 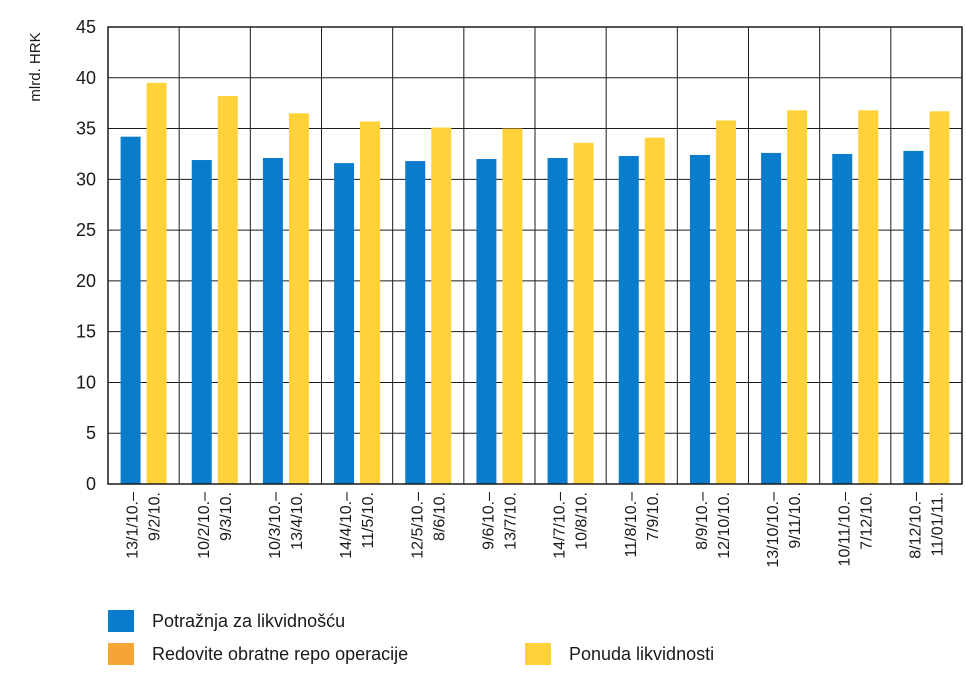 I want to click on x-tick-label-line: 11/8/10.–, so click(x=631, y=525).